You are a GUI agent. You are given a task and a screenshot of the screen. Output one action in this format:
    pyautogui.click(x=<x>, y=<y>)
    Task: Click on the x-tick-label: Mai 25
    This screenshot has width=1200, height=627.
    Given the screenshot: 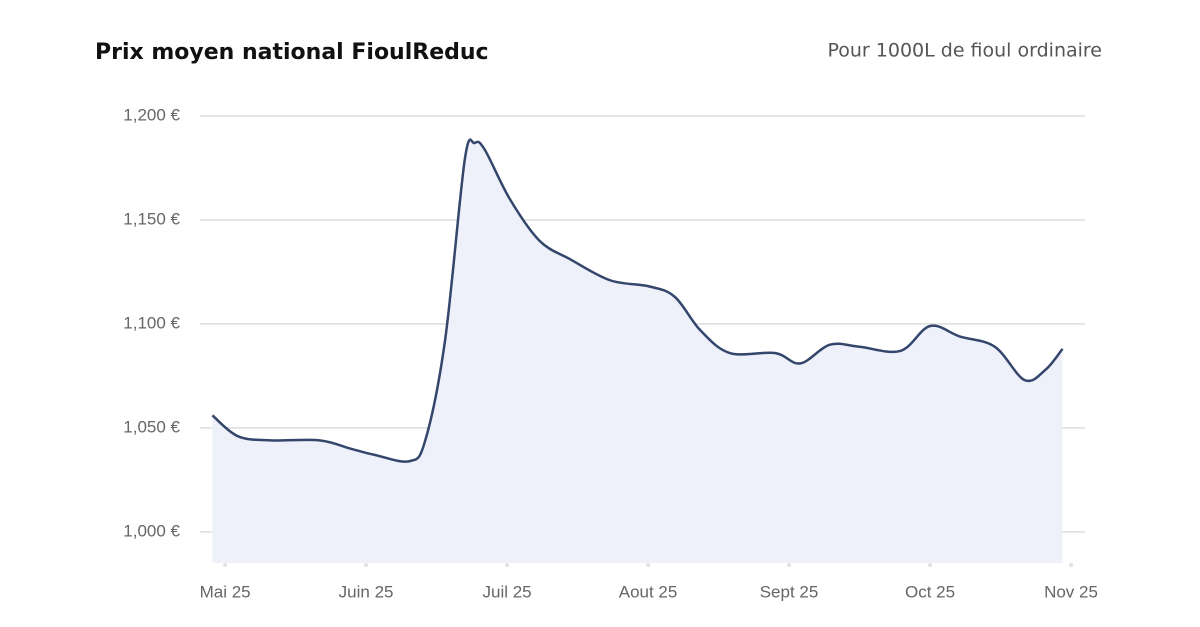 What is the action you would take?
    pyautogui.click(x=225, y=591)
    